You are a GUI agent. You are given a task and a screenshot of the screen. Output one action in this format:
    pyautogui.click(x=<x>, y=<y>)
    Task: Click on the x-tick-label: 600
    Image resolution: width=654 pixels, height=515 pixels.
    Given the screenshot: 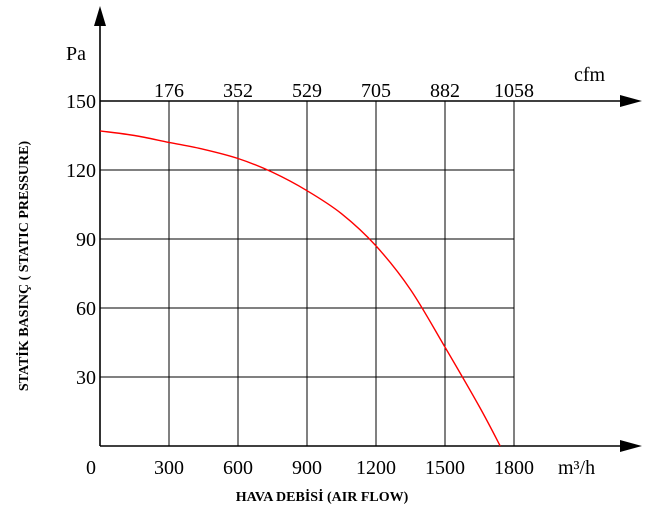 What is the action you would take?
    pyautogui.click(x=238, y=468)
    